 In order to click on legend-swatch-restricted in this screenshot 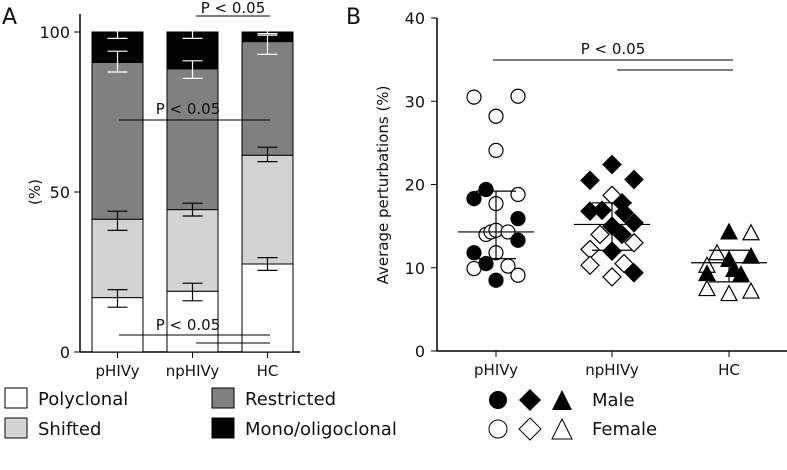, I will do `click(223, 398)`.